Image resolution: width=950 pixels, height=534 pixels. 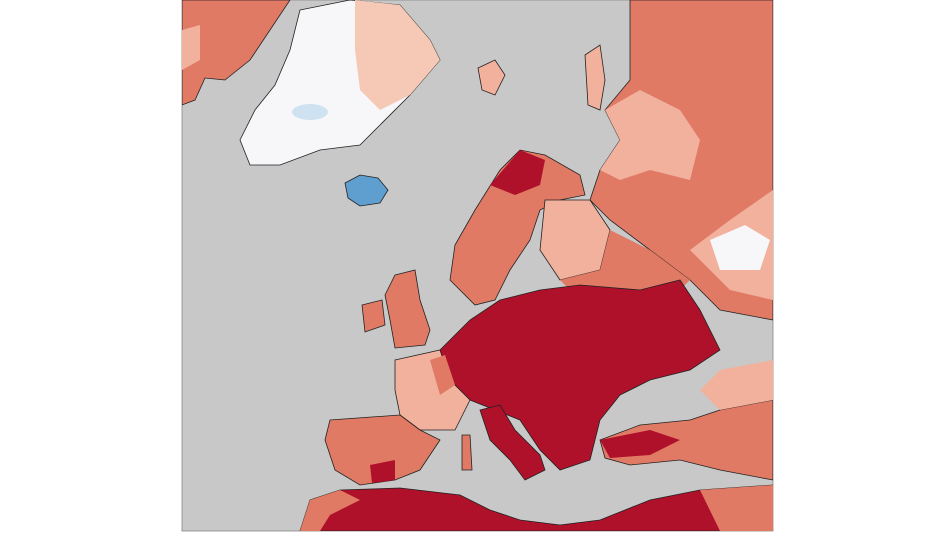 I want to click on iberia, so click(x=382, y=450).